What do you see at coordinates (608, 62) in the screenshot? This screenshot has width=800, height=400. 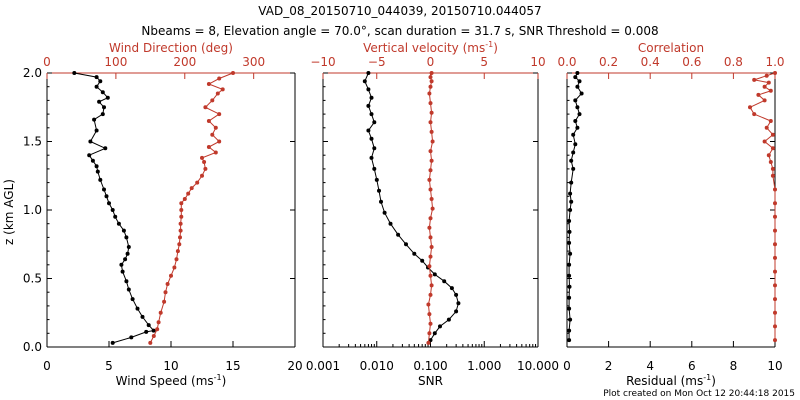 I see `right-top-tick-label: 0.2` at bounding box center [608, 62].